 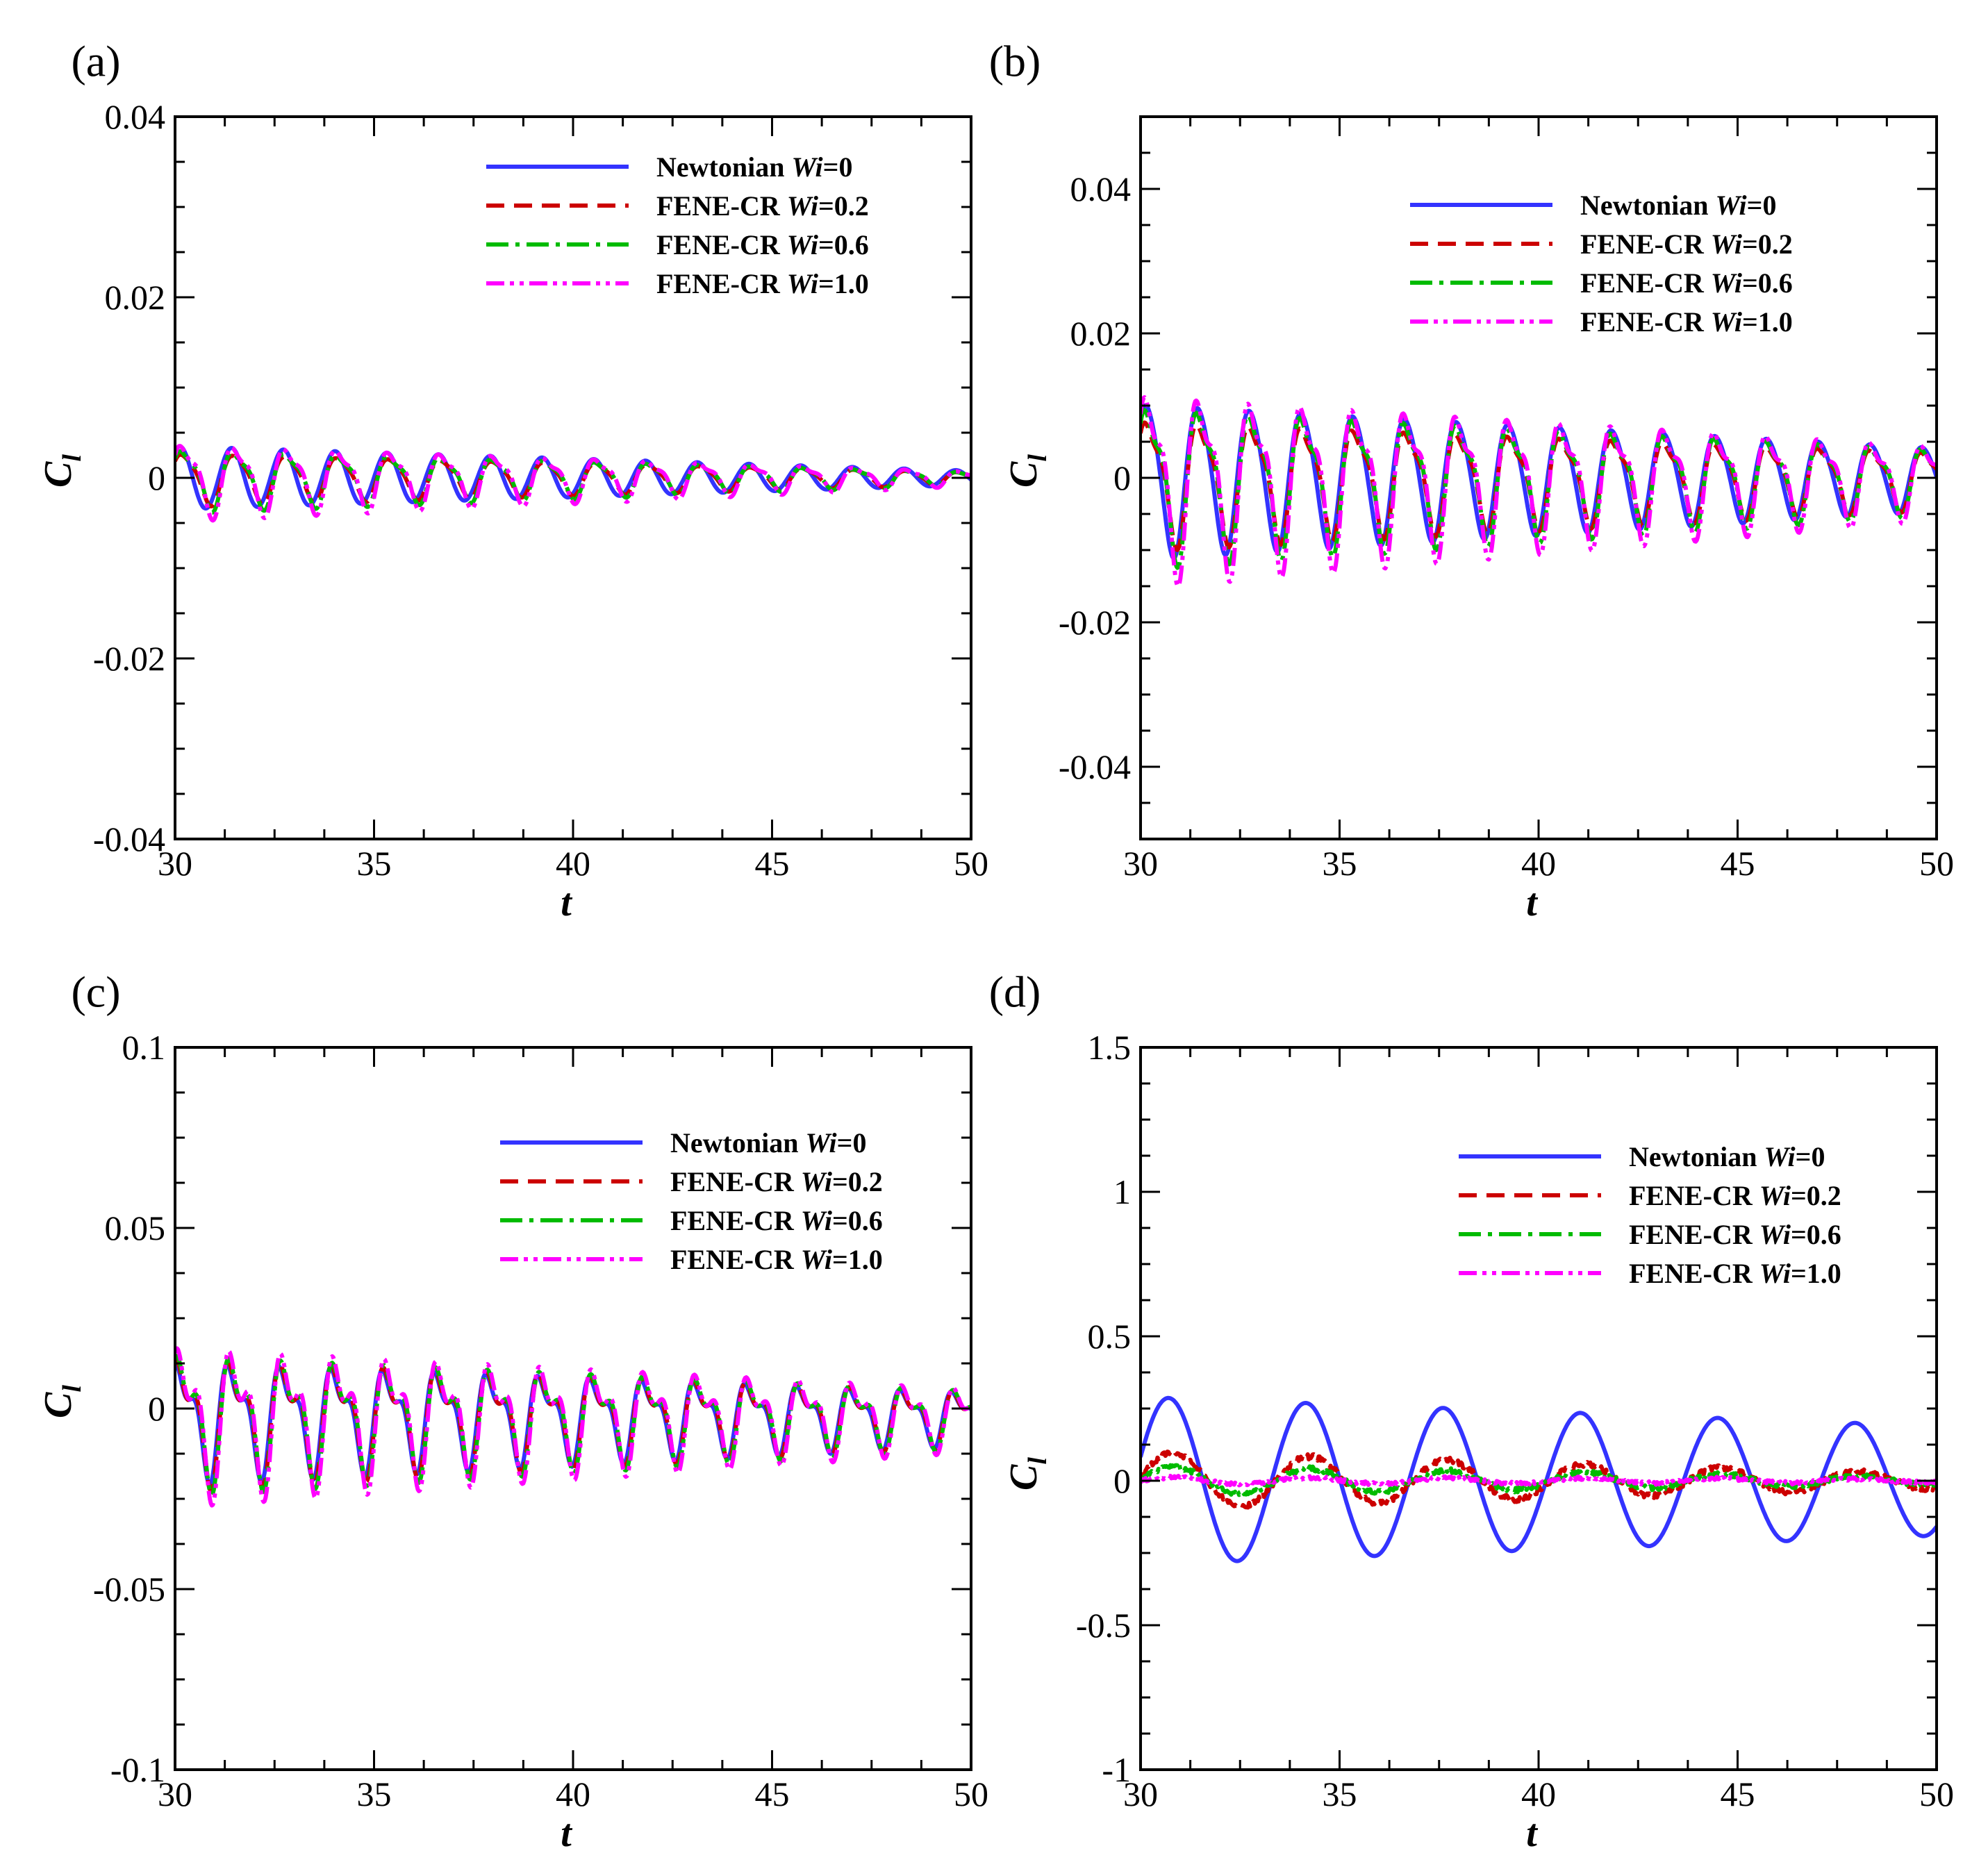 What do you see at coordinates (1110, 1047) in the screenshot?
I see `y-tick-label: 1.5` at bounding box center [1110, 1047].